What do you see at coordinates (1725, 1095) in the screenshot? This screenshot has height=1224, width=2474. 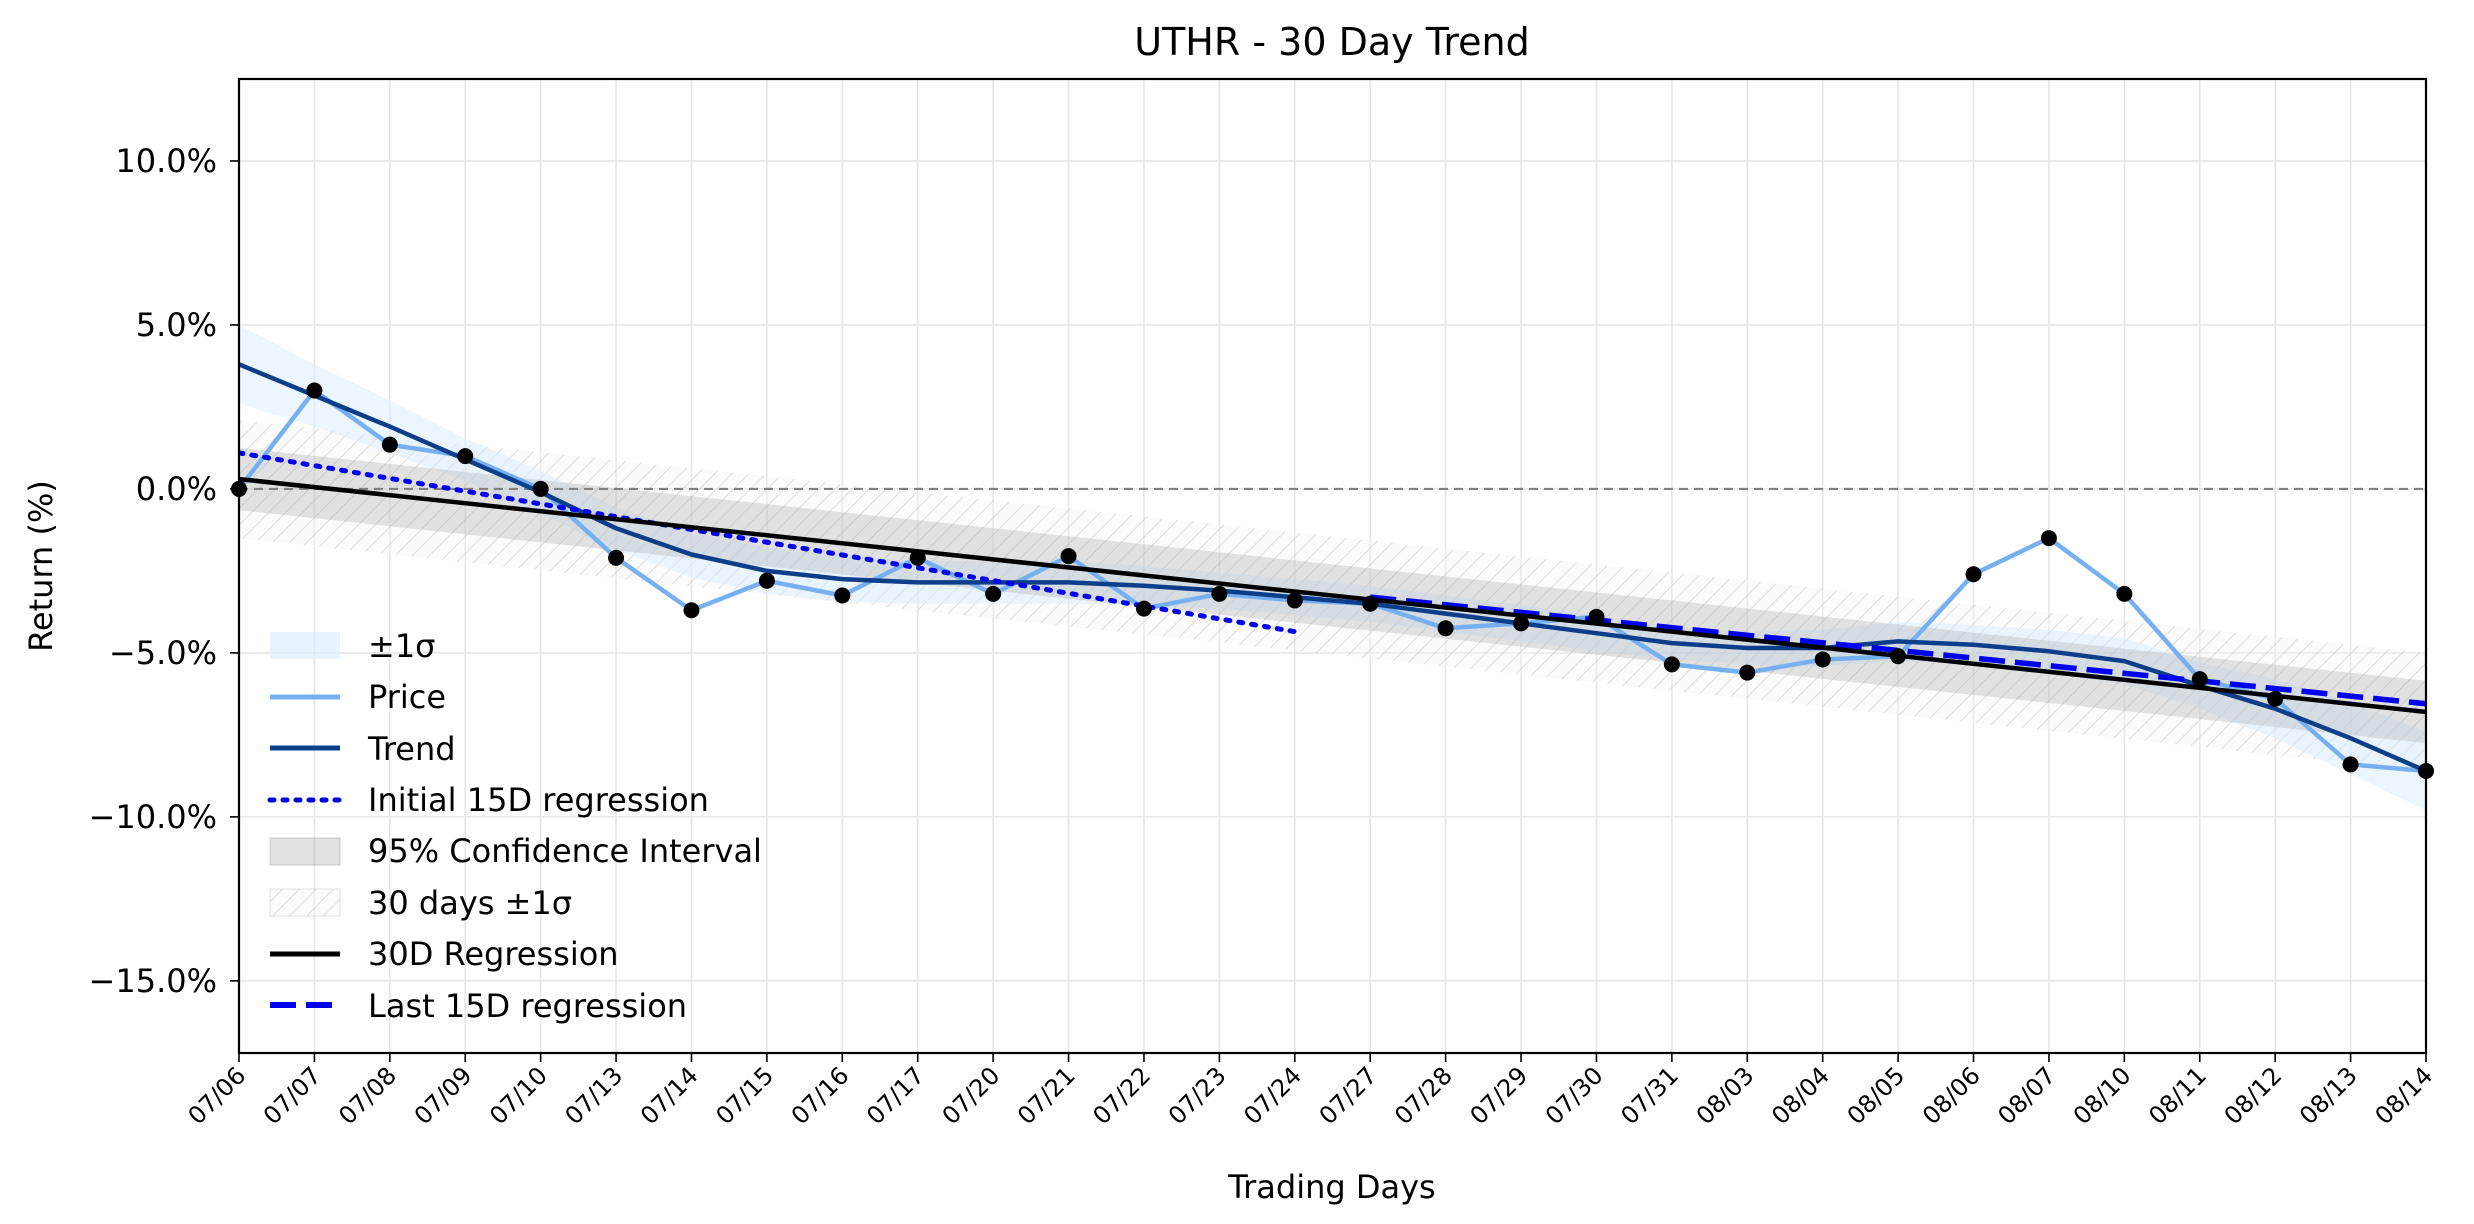 I see `x-tick-label: 08/03` at bounding box center [1725, 1095].